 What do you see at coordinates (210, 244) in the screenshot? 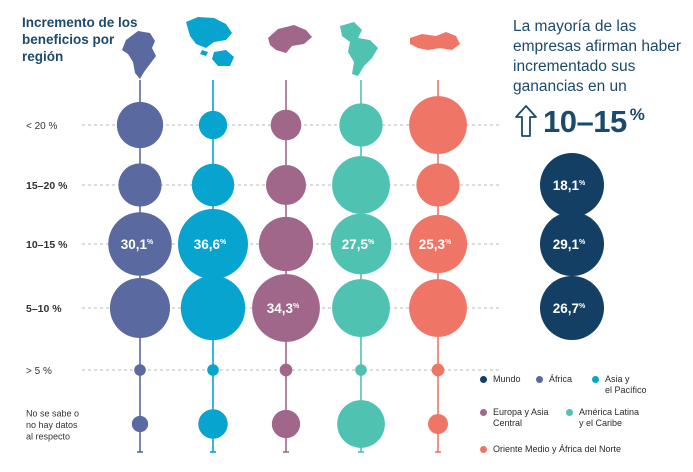
I see `data-label: 36,6%` at bounding box center [210, 244].